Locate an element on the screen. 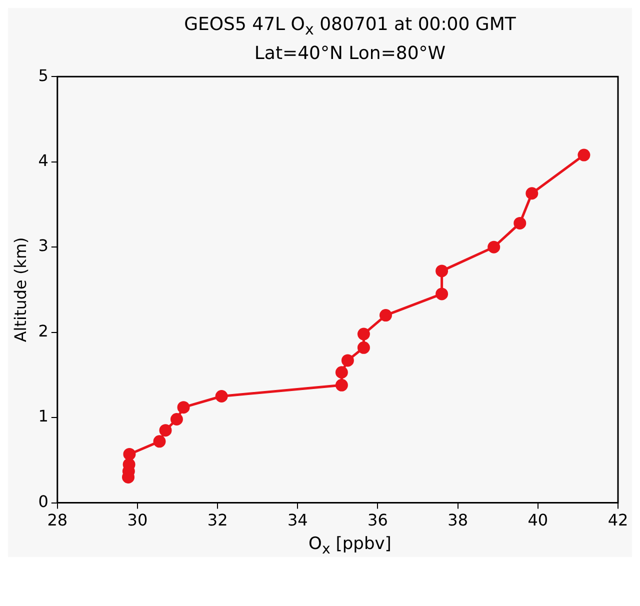 The width and height of the screenshot is (640, 606). x-tick-label: 40 is located at coordinates (538, 520).